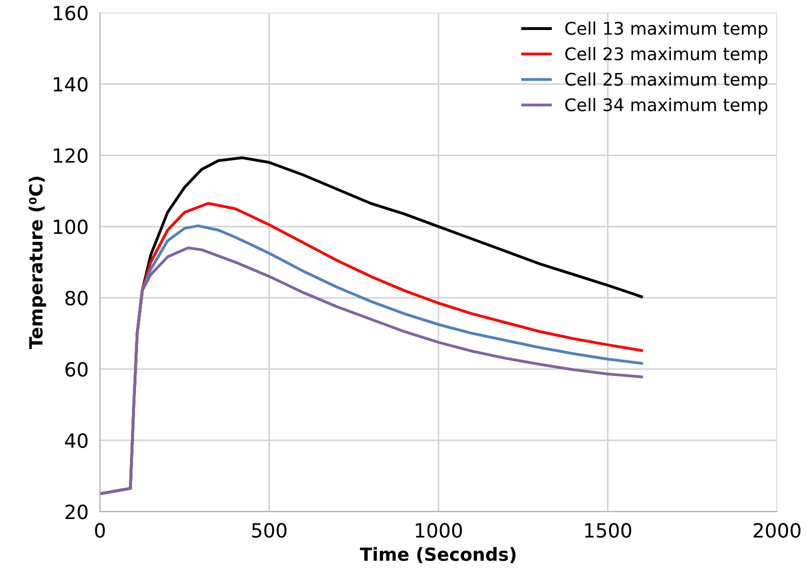 This screenshot has height=580, width=806. What do you see at coordinates (438, 555) in the screenshot?
I see `x-axis-title: Time (Seconds)` at bounding box center [438, 555].